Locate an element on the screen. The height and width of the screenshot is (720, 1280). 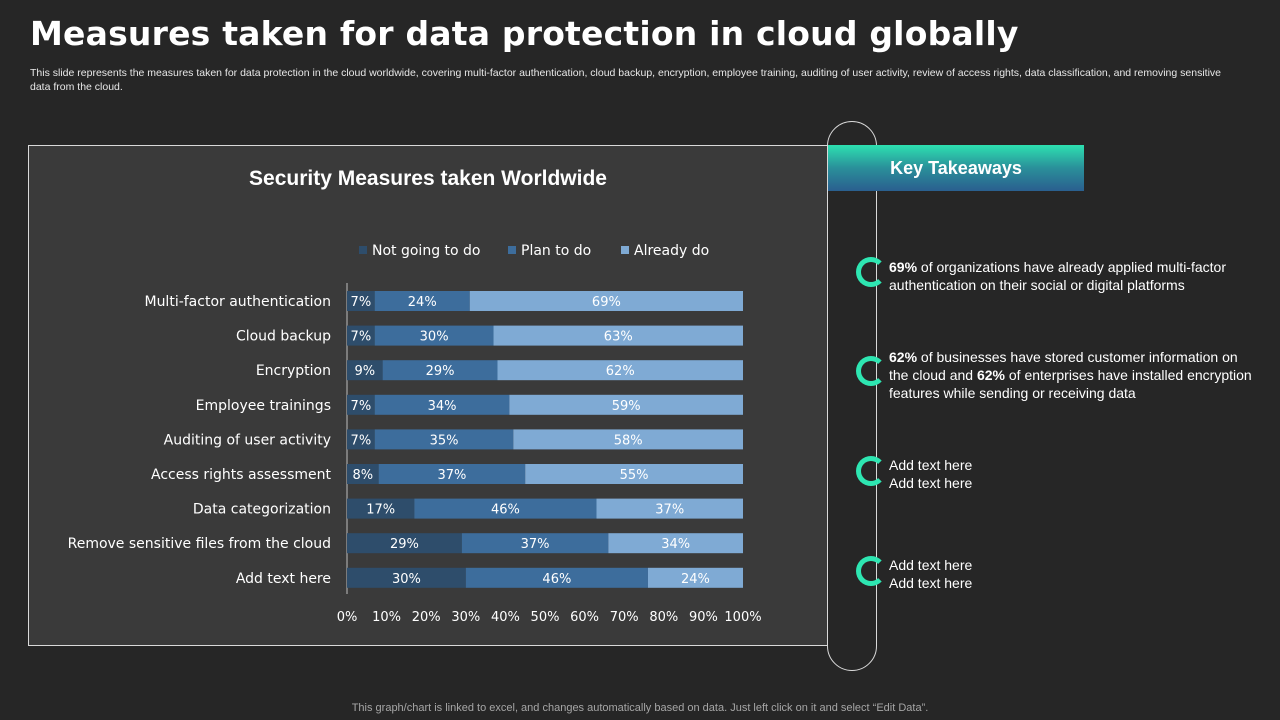
legend-label: Already do is located at coordinates (671, 251).